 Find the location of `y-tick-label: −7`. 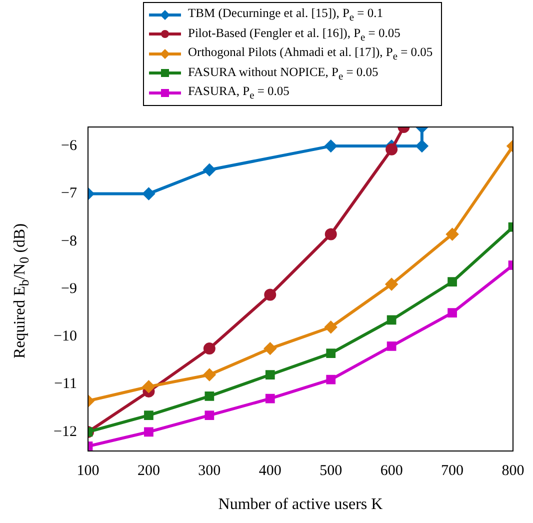

y-tick-label: −7 is located at coordinates (69, 194).